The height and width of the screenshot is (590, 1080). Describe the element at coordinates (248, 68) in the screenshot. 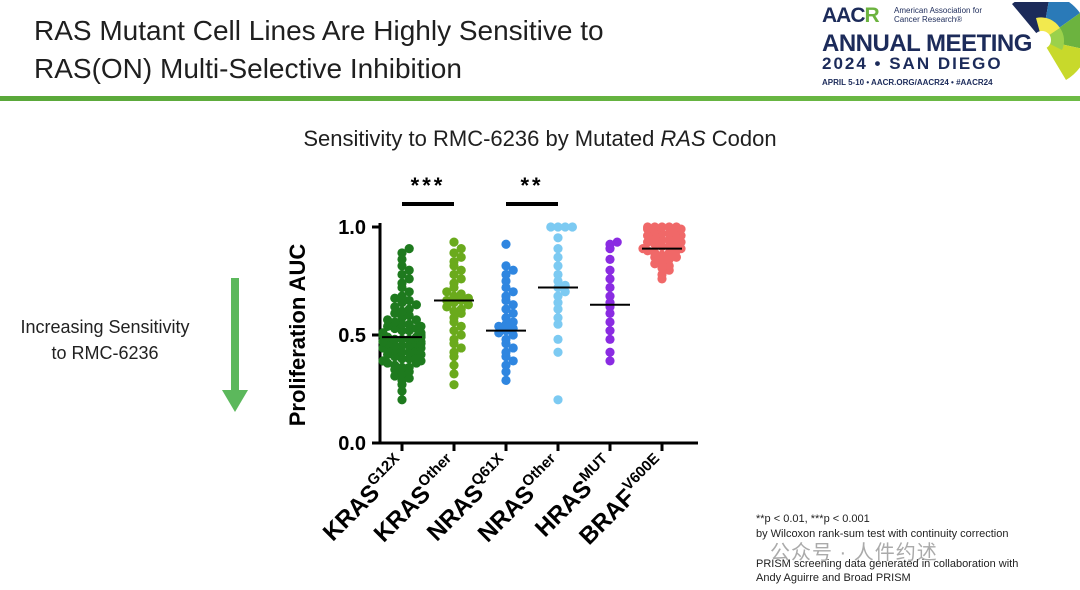

I see `slide-title-line2: RAS(ON) Multi-Selective Inhibition` at that location.